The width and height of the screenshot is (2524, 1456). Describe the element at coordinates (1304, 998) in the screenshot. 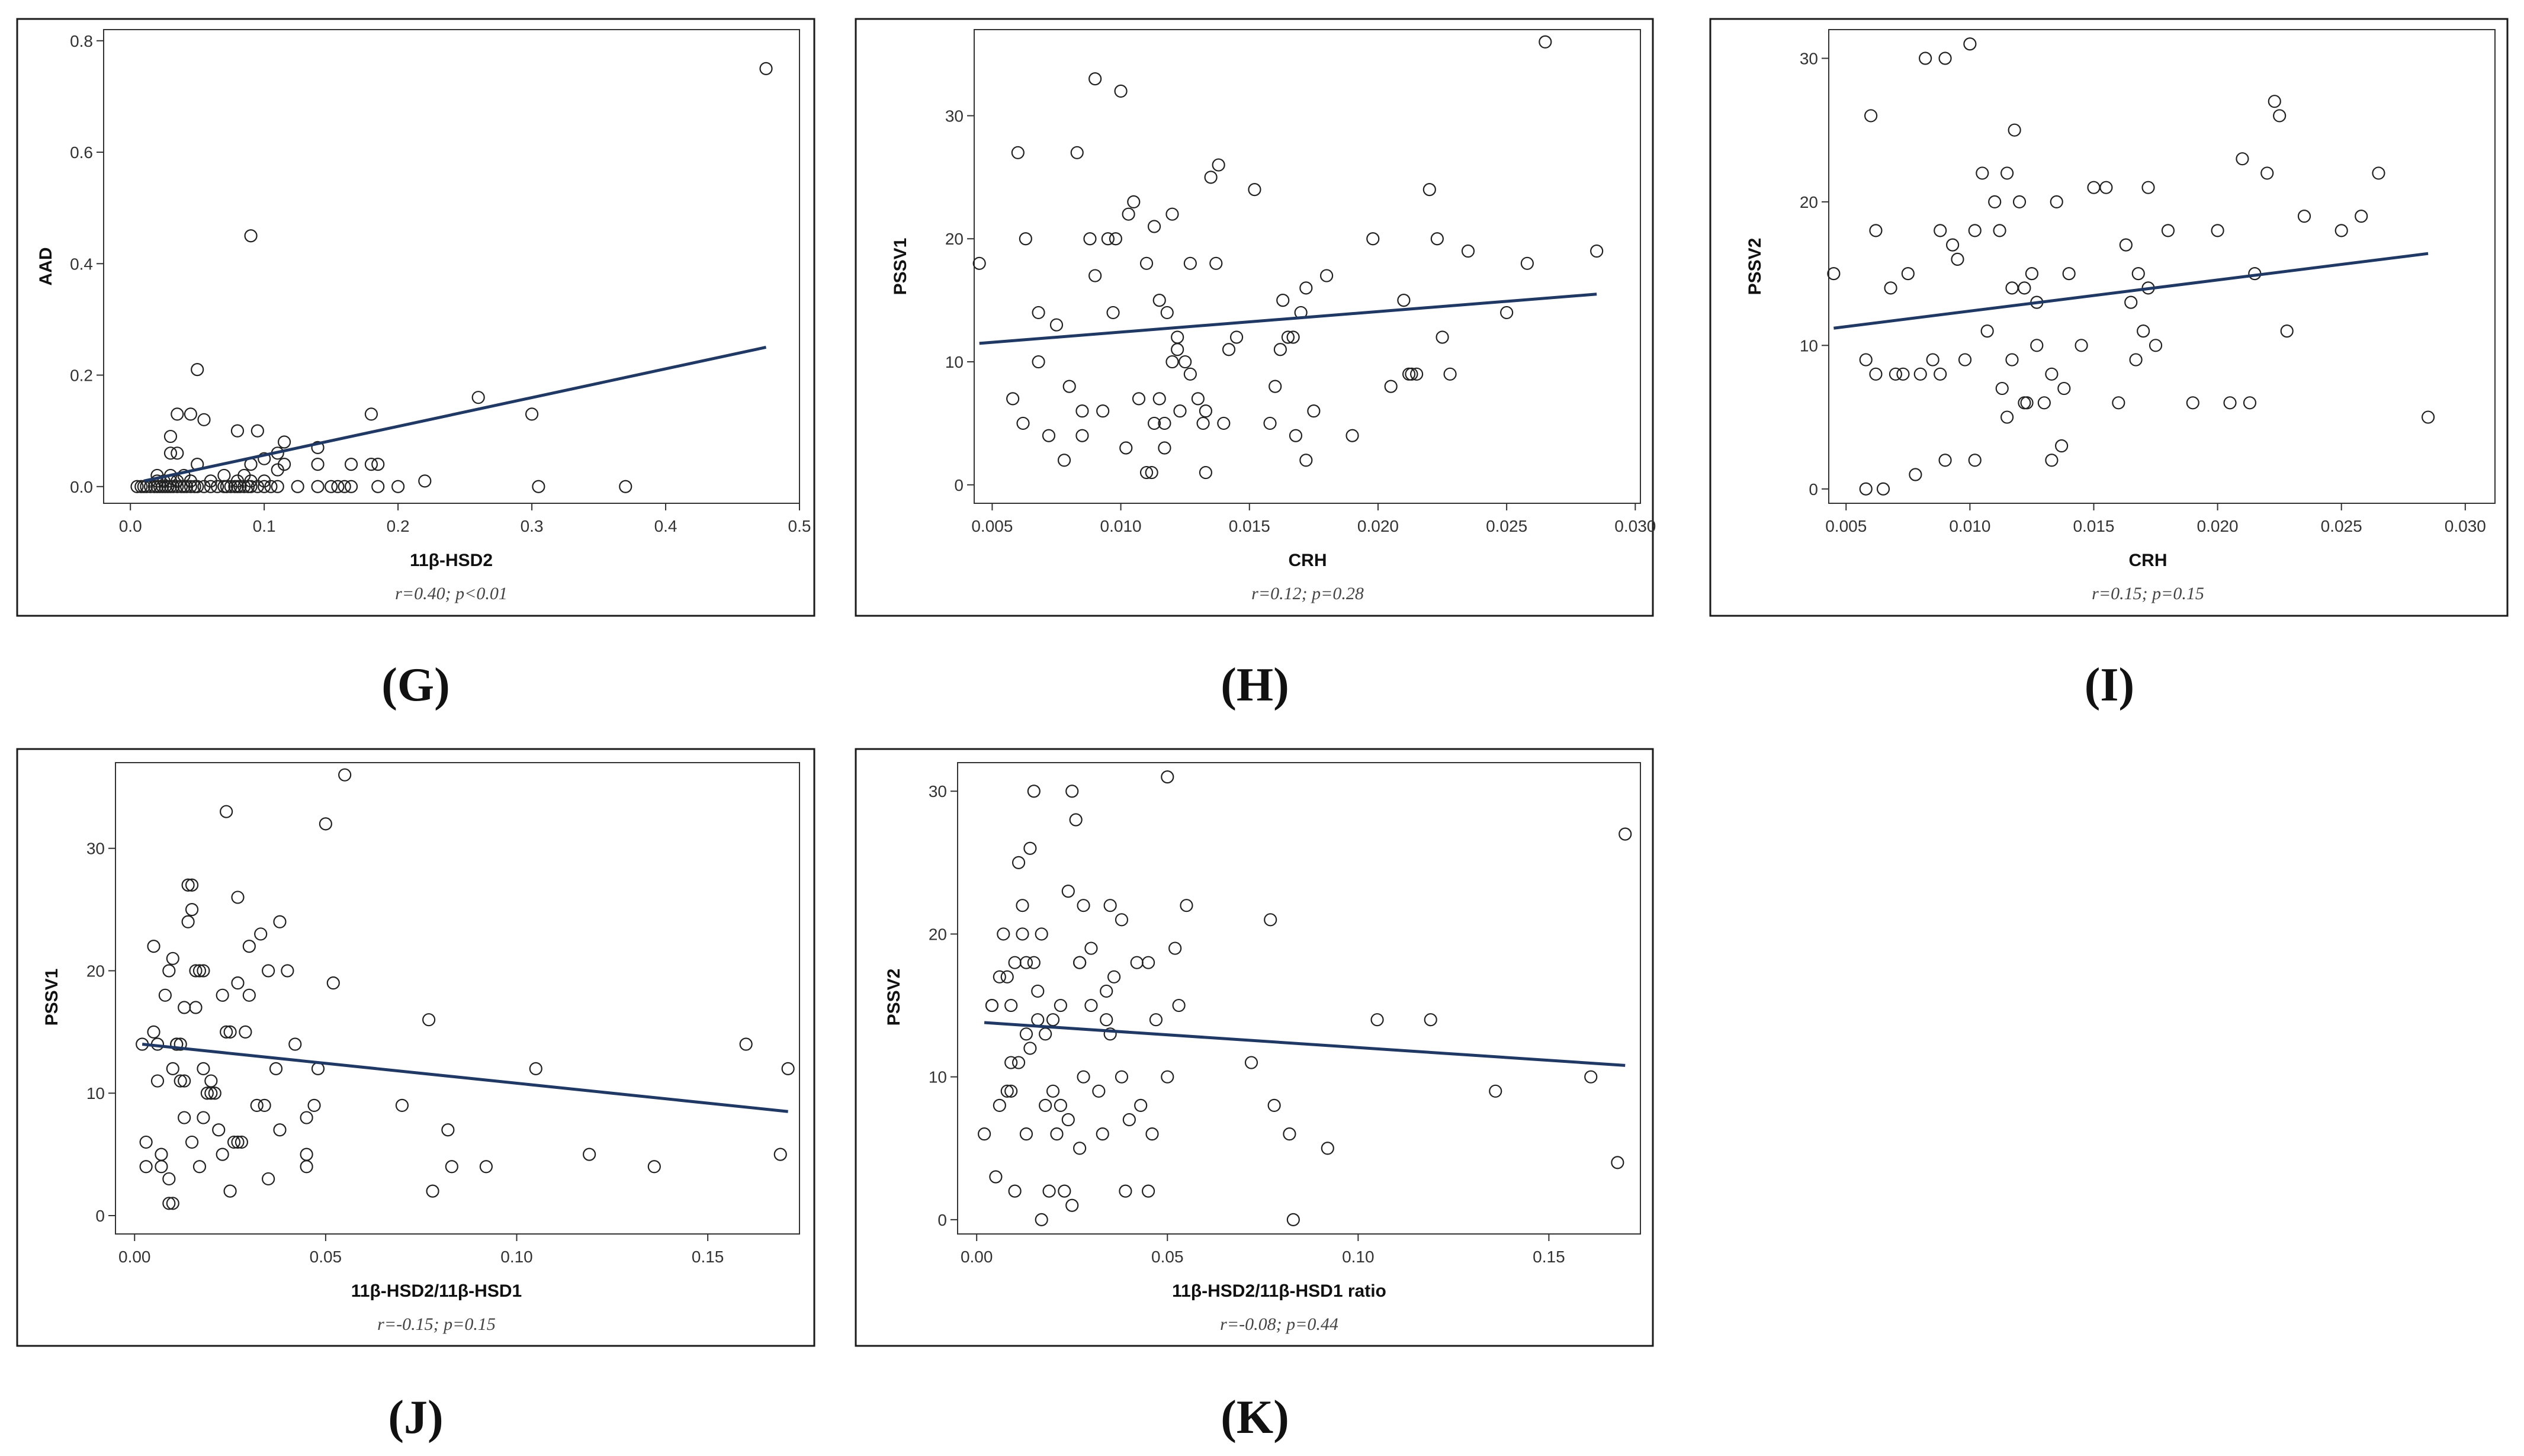

I see `scatter-points` at that location.